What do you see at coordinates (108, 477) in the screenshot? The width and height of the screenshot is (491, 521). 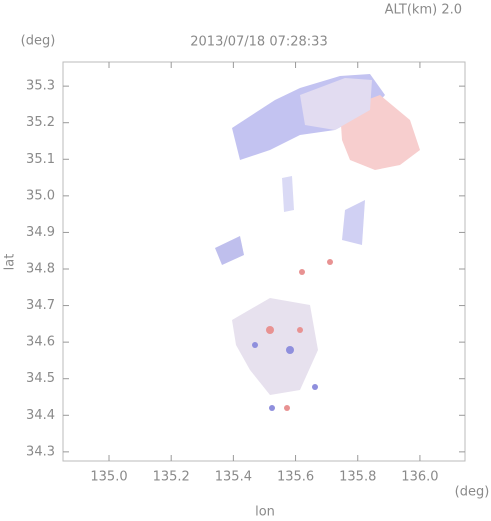 I see `x-tick-label: 135.0` at bounding box center [108, 477].